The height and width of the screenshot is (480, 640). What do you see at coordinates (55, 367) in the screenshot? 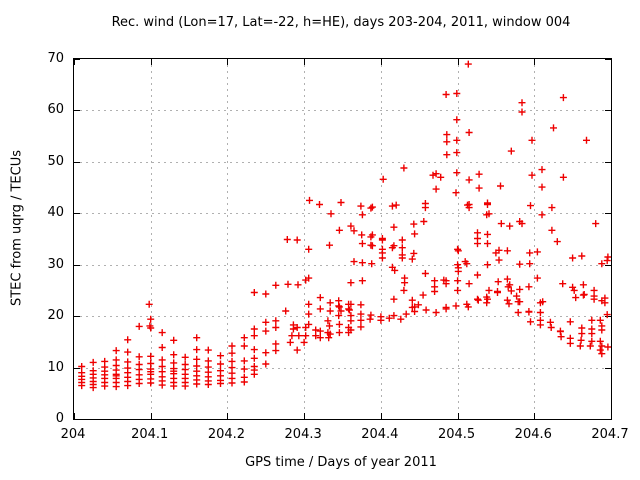
I see `y-tick-label: 10` at bounding box center [55, 367].